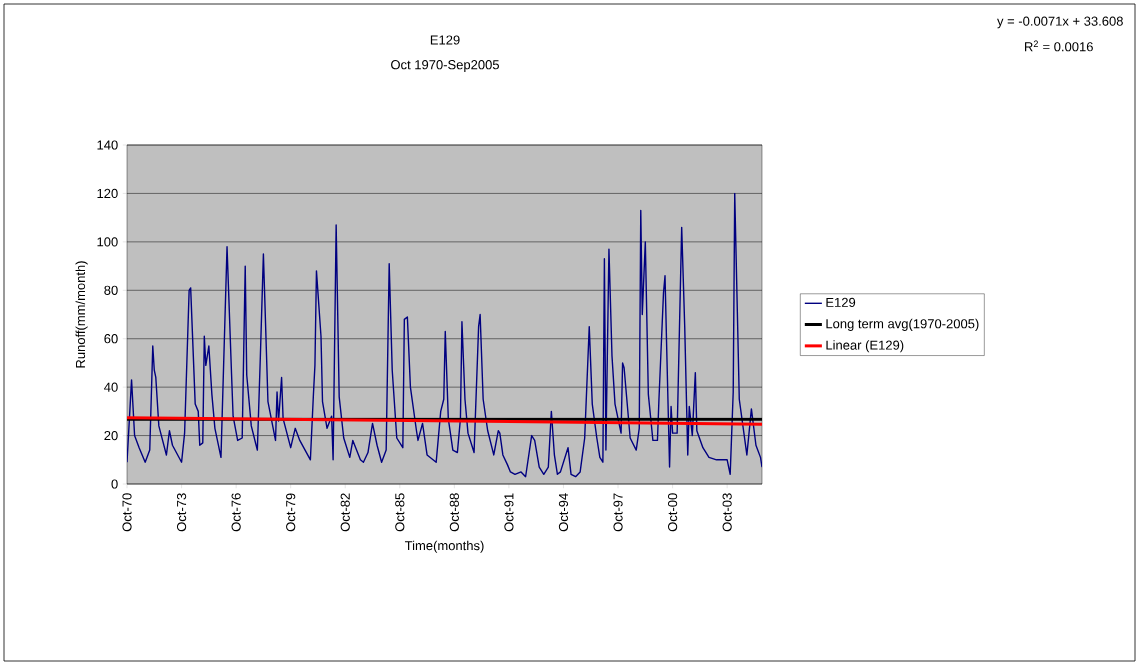 This screenshot has height=665, width=1139. I want to click on x-tick-label: Oct-73, so click(181, 512).